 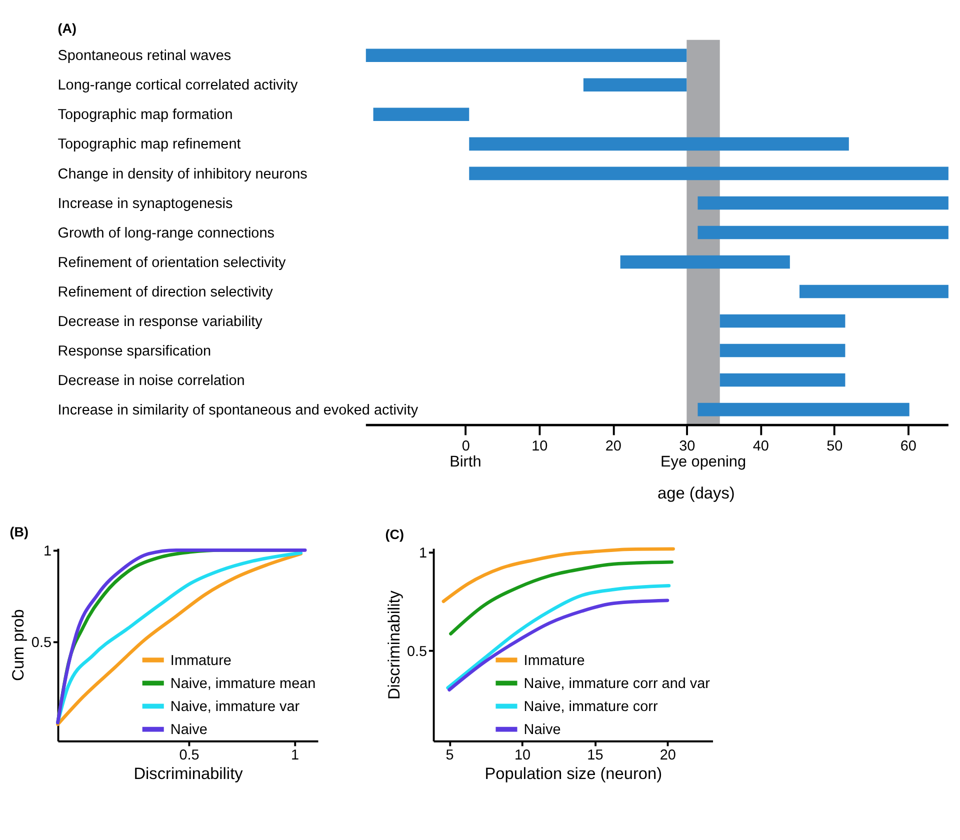 I want to click on legend-label: Naive, immature corr, so click(x=591, y=707).